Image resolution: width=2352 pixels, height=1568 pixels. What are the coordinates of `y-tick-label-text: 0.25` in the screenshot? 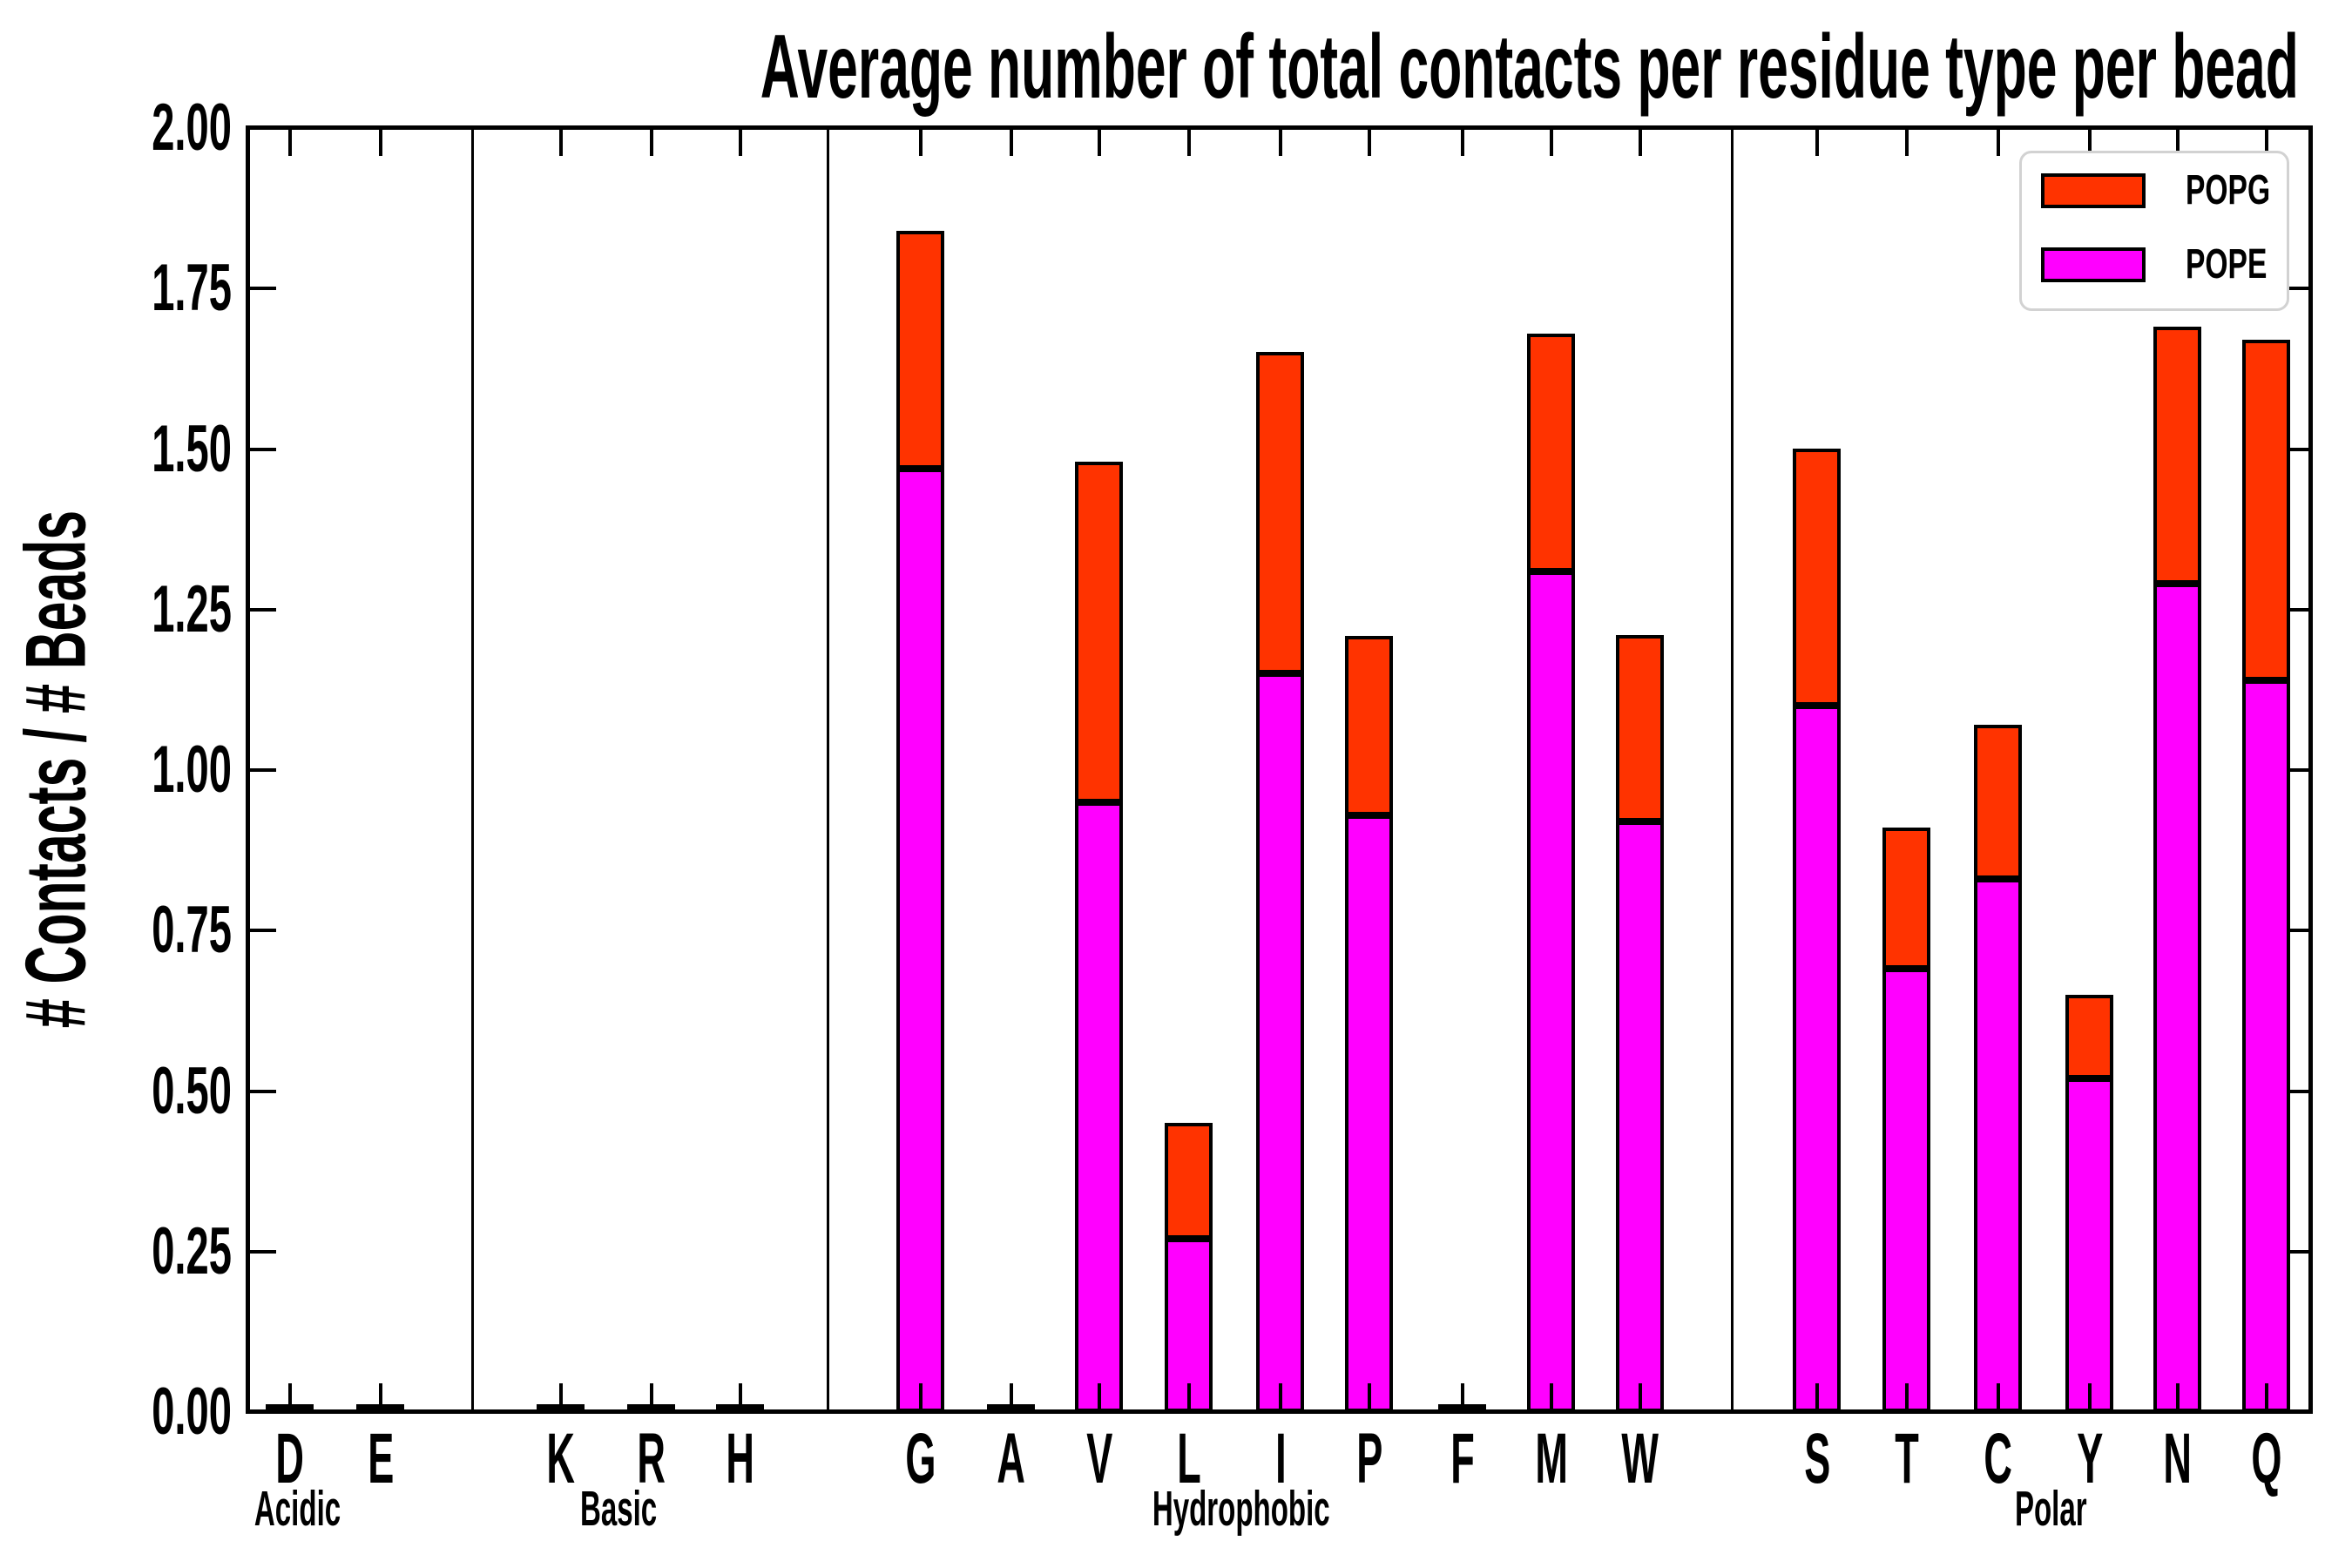 It's located at (192, 1250).